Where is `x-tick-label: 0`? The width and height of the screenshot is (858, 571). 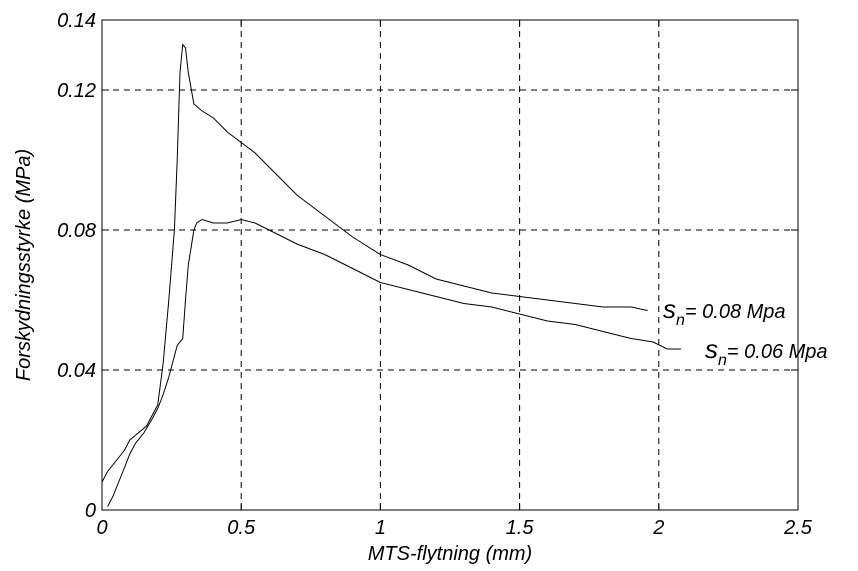 x-tick-label: 0 is located at coordinates (101, 528).